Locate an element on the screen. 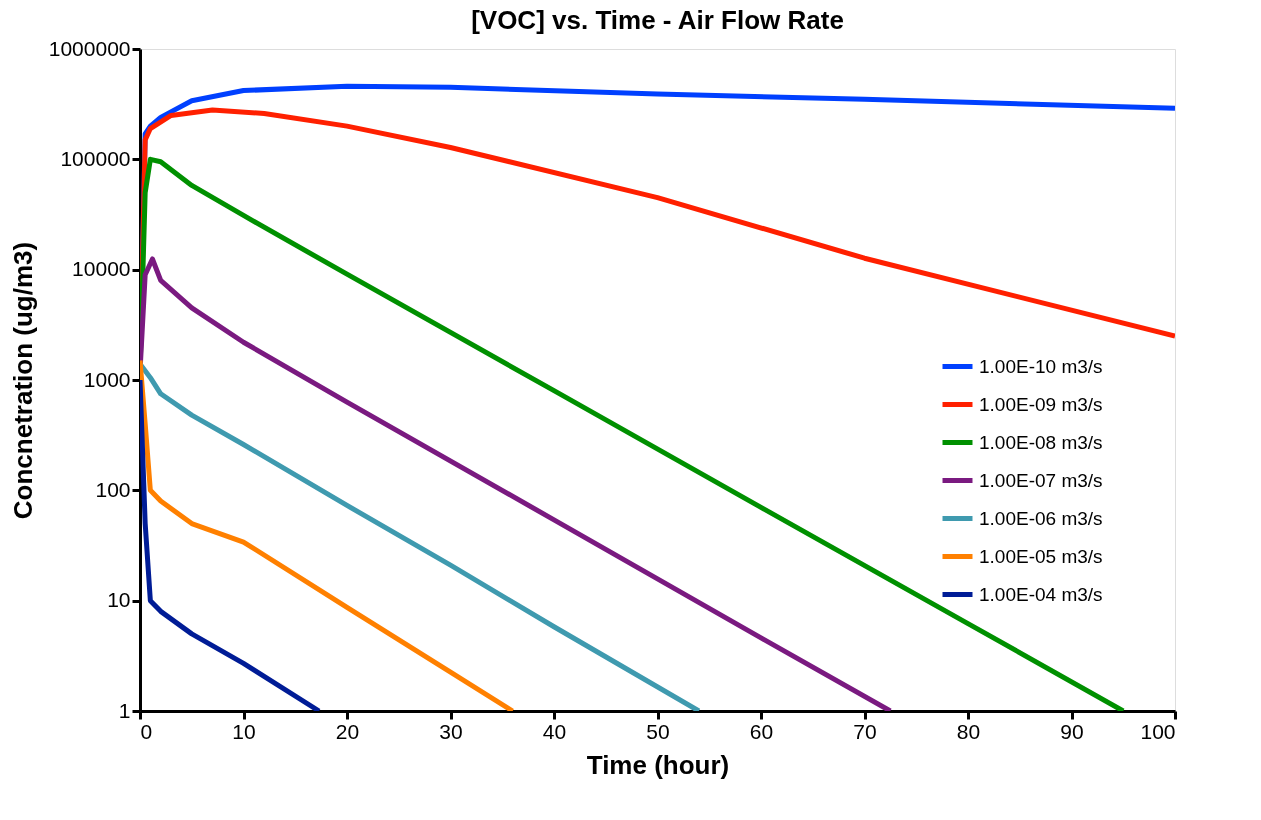 Image resolution: width=1261 pixels, height=820 pixels. y-tick-label: 10000 is located at coordinates (101, 269).